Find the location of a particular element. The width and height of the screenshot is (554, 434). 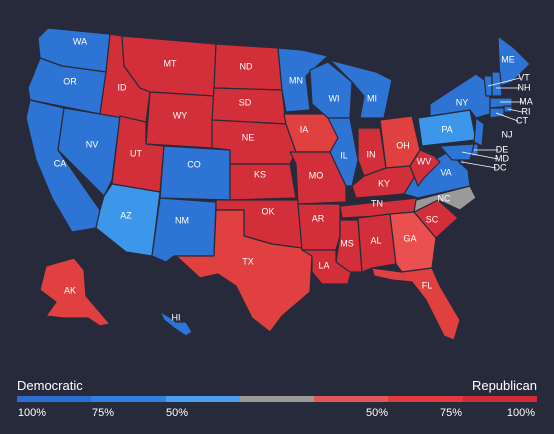

state-label-ms: MS is located at coordinates (347, 243).